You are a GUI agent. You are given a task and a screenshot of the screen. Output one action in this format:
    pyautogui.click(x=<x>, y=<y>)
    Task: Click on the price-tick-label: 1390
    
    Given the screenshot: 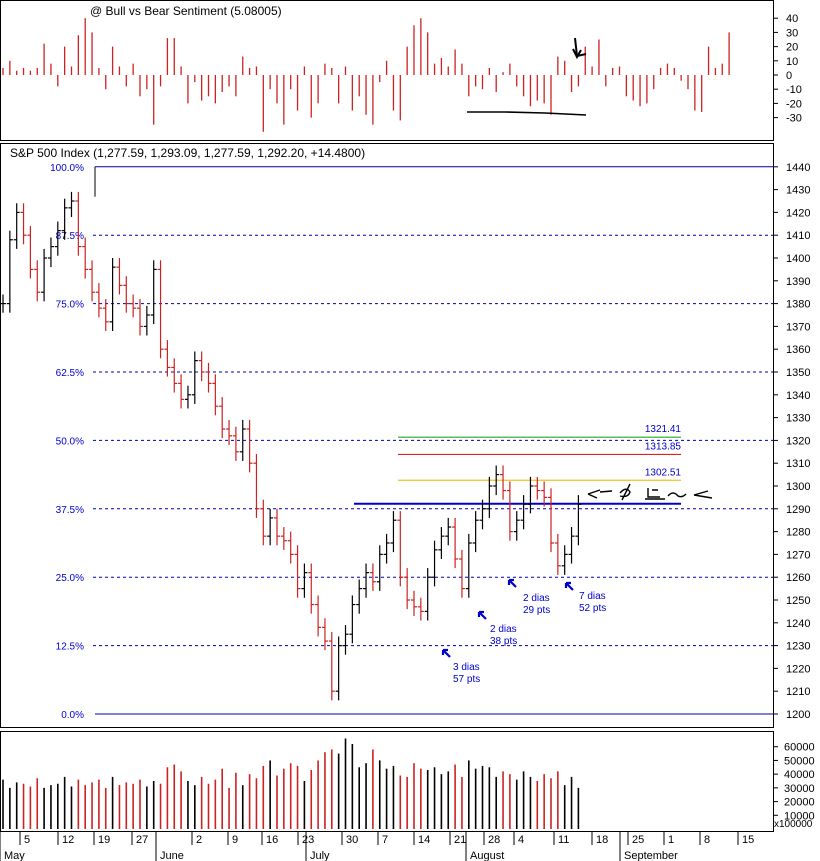 What is the action you would take?
    pyautogui.click(x=798, y=282)
    